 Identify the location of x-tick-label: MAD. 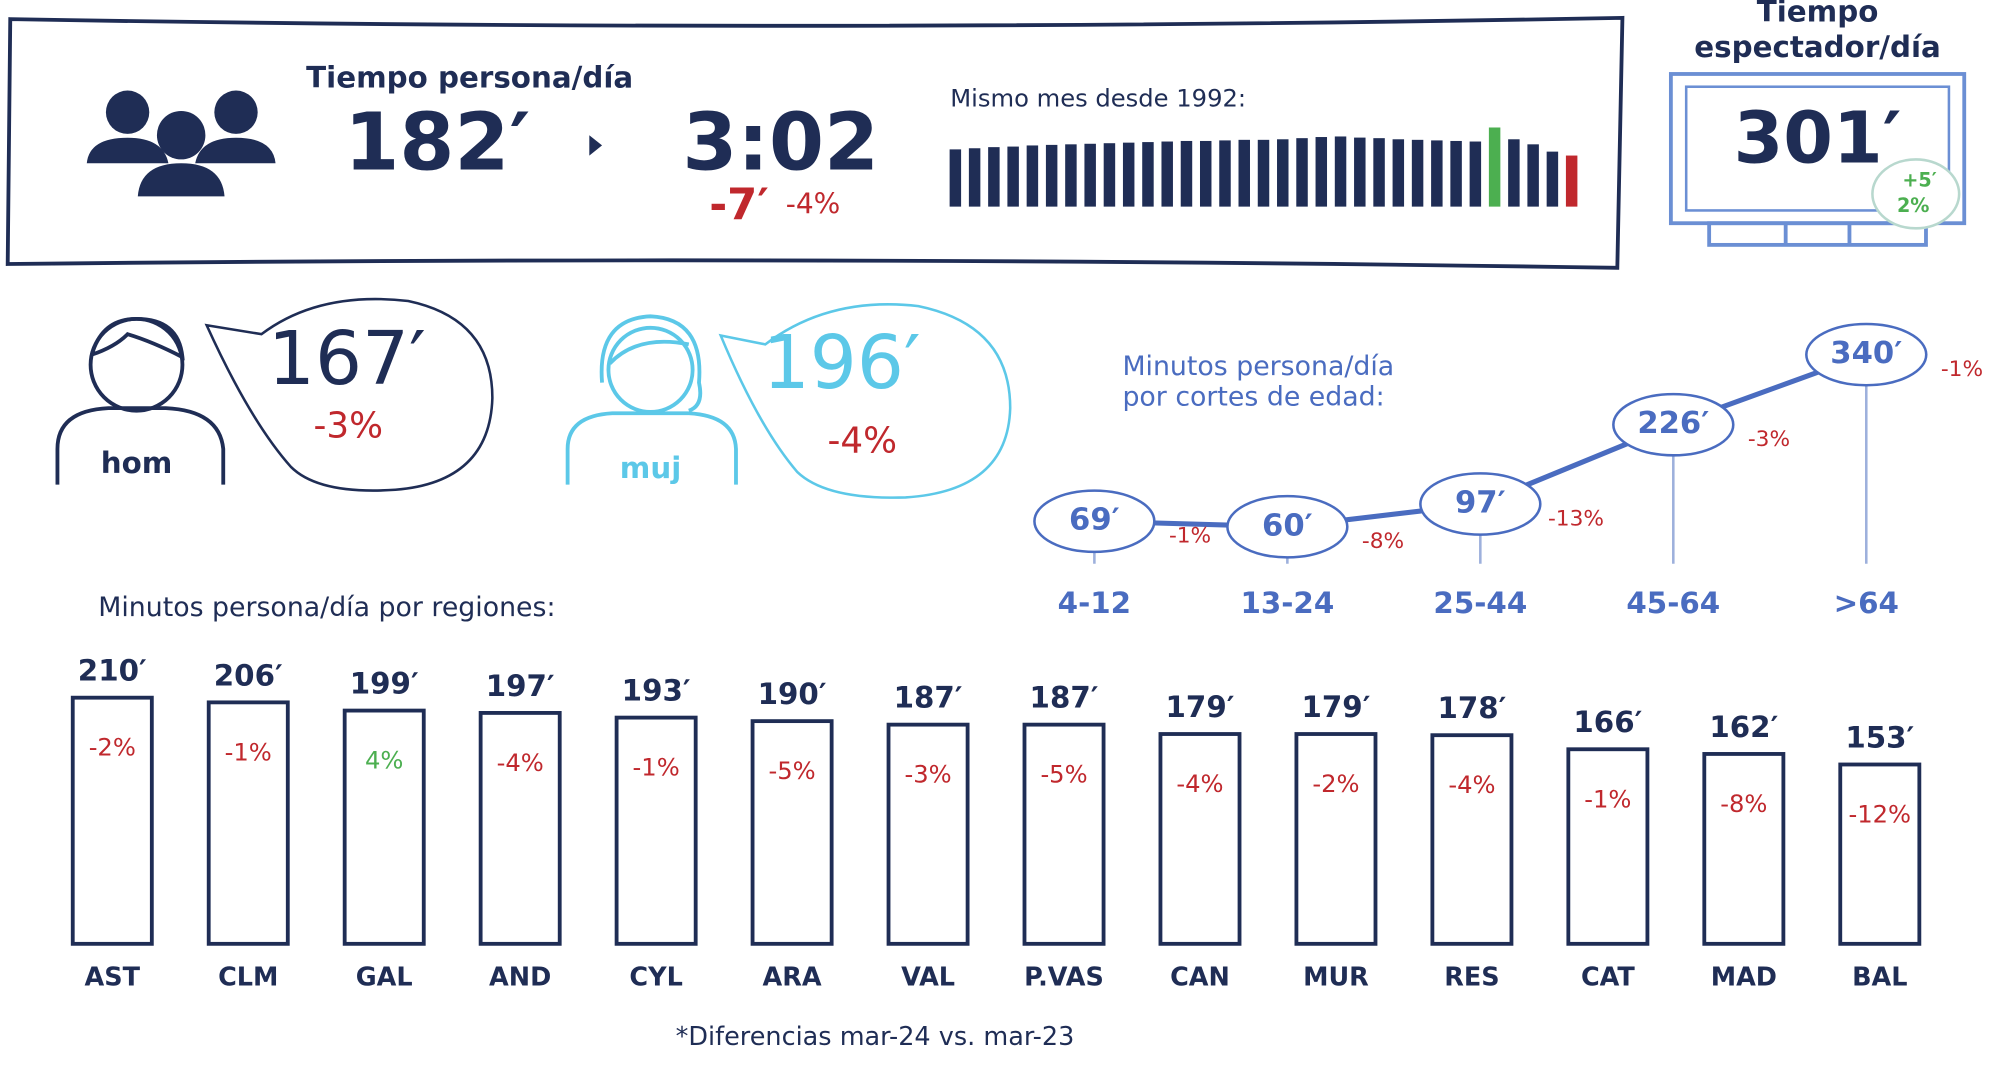
(1744, 977).